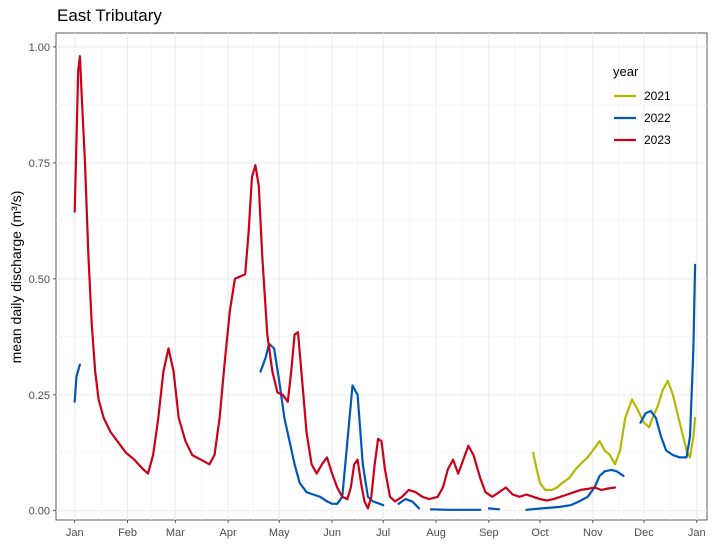 Image resolution: width=715 pixels, height=551 pixels. I want to click on y-tick-label: 0.00, so click(39, 512).